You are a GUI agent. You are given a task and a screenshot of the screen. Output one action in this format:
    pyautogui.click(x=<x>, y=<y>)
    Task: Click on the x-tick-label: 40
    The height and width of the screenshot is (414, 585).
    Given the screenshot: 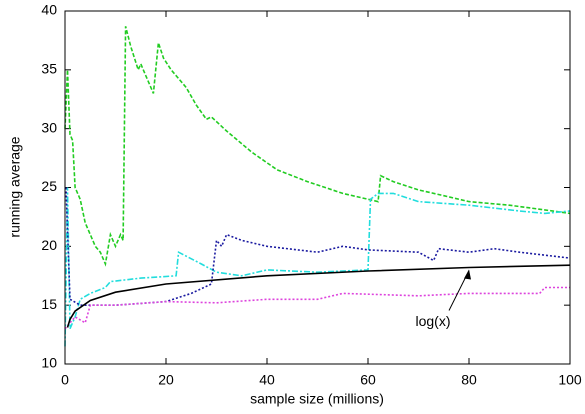 What is the action you would take?
    pyautogui.click(x=267, y=380)
    